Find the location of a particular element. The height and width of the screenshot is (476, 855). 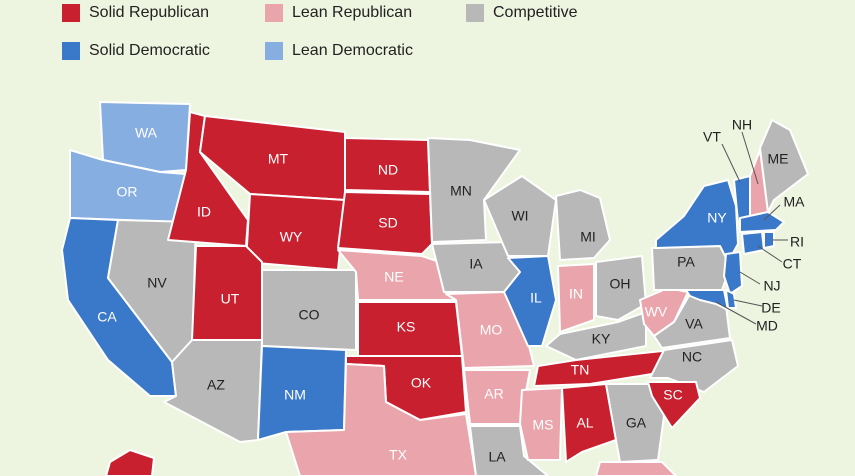

state-label-NC: NC is located at coordinates (692, 357).